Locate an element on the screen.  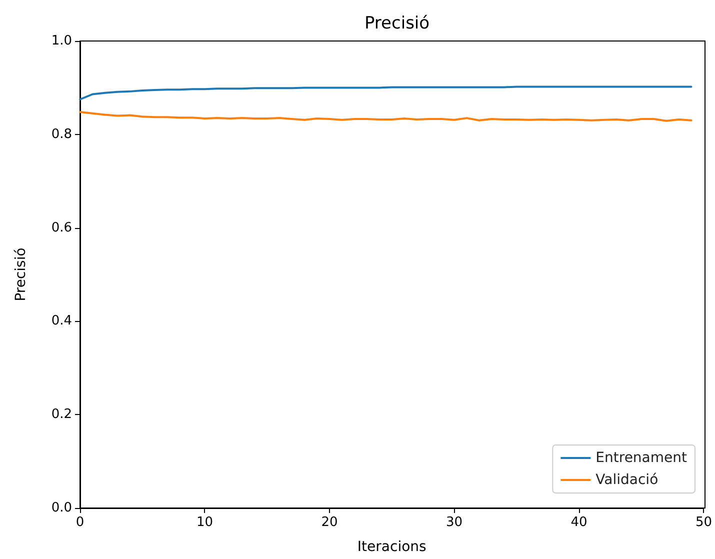
y-tick-label: 1.0 is located at coordinates (61, 41).